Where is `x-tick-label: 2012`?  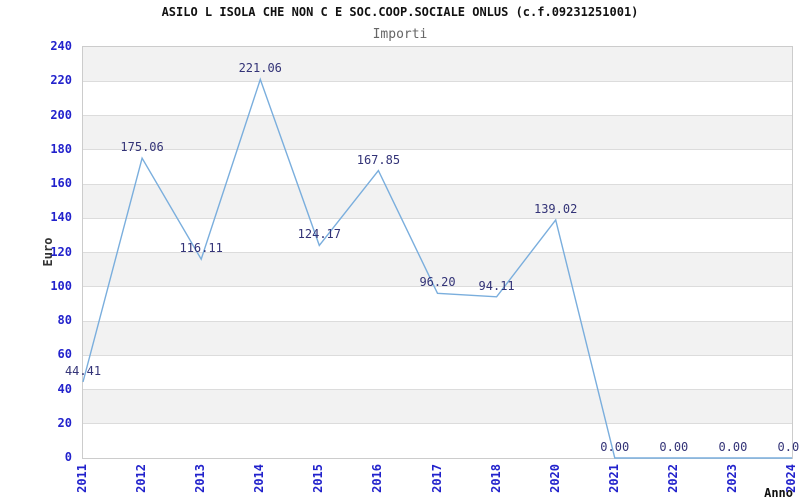
x-tick-label: 2012 is located at coordinates (141, 478).